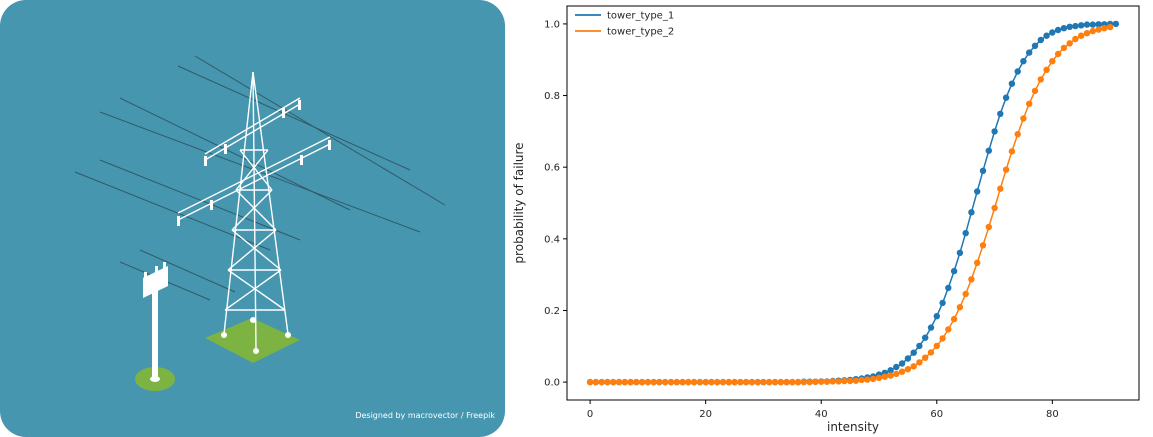 The height and width of the screenshot is (437, 1153). I want to click on legend: tower_type_1 tower_type_2, so click(624, 24).